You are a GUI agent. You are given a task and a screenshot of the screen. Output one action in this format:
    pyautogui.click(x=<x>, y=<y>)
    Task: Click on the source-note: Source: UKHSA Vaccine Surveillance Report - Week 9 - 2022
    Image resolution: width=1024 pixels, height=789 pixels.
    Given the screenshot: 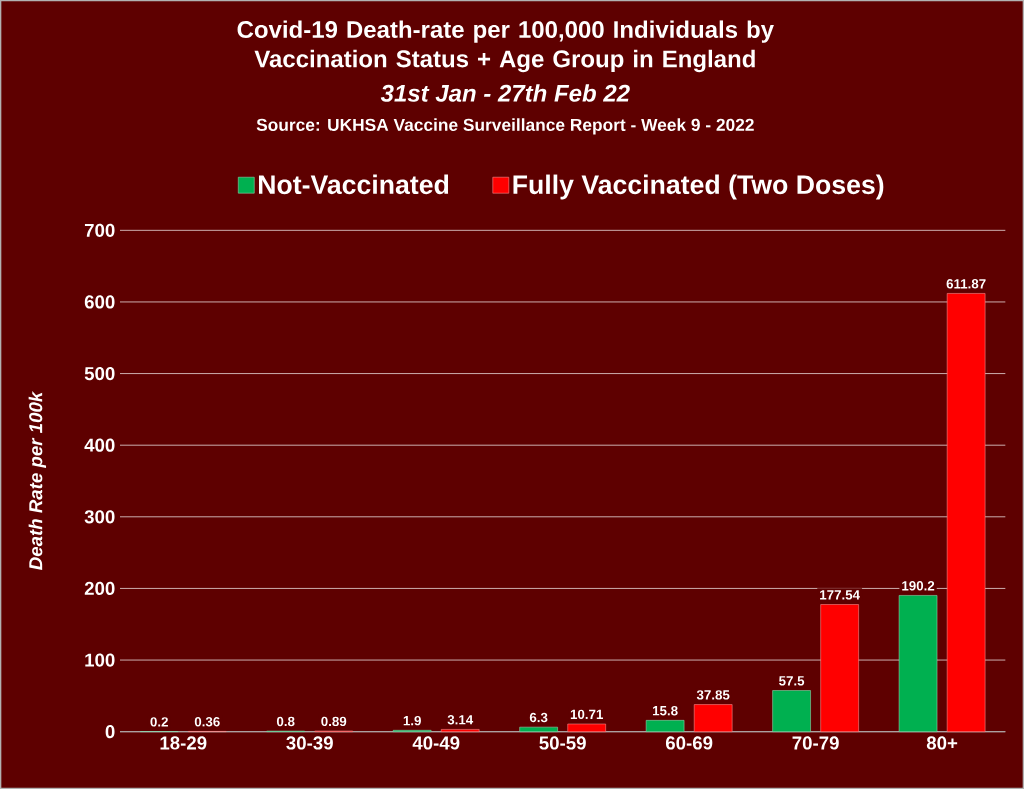 What is the action you would take?
    pyautogui.click(x=505, y=126)
    